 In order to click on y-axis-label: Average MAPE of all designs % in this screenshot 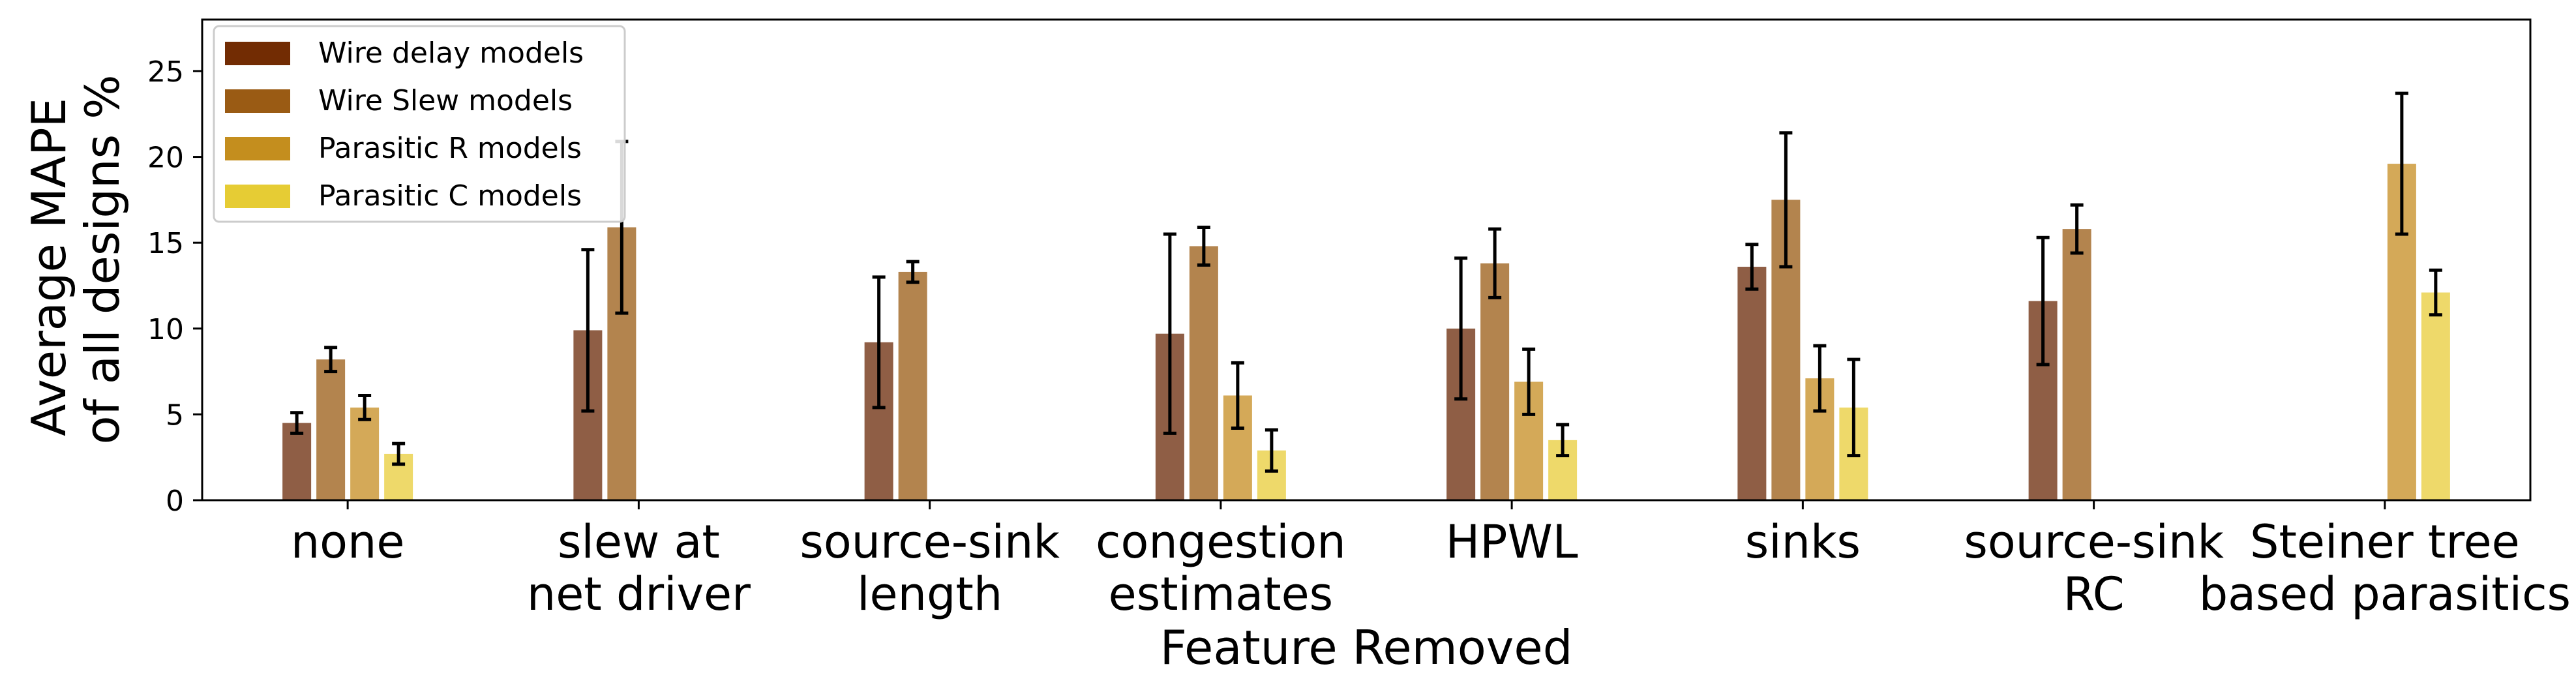, I will do `click(76, 260)`.